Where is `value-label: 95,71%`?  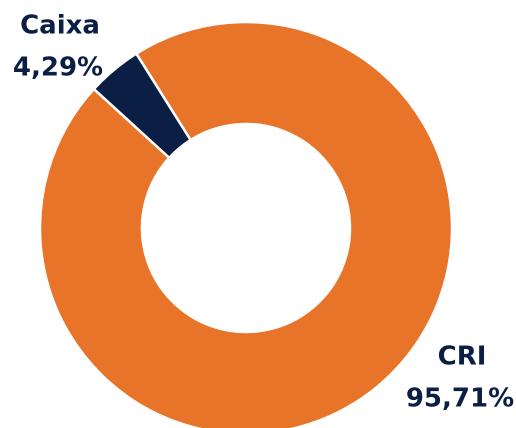 value-label: 95,71% is located at coordinates (460, 399).